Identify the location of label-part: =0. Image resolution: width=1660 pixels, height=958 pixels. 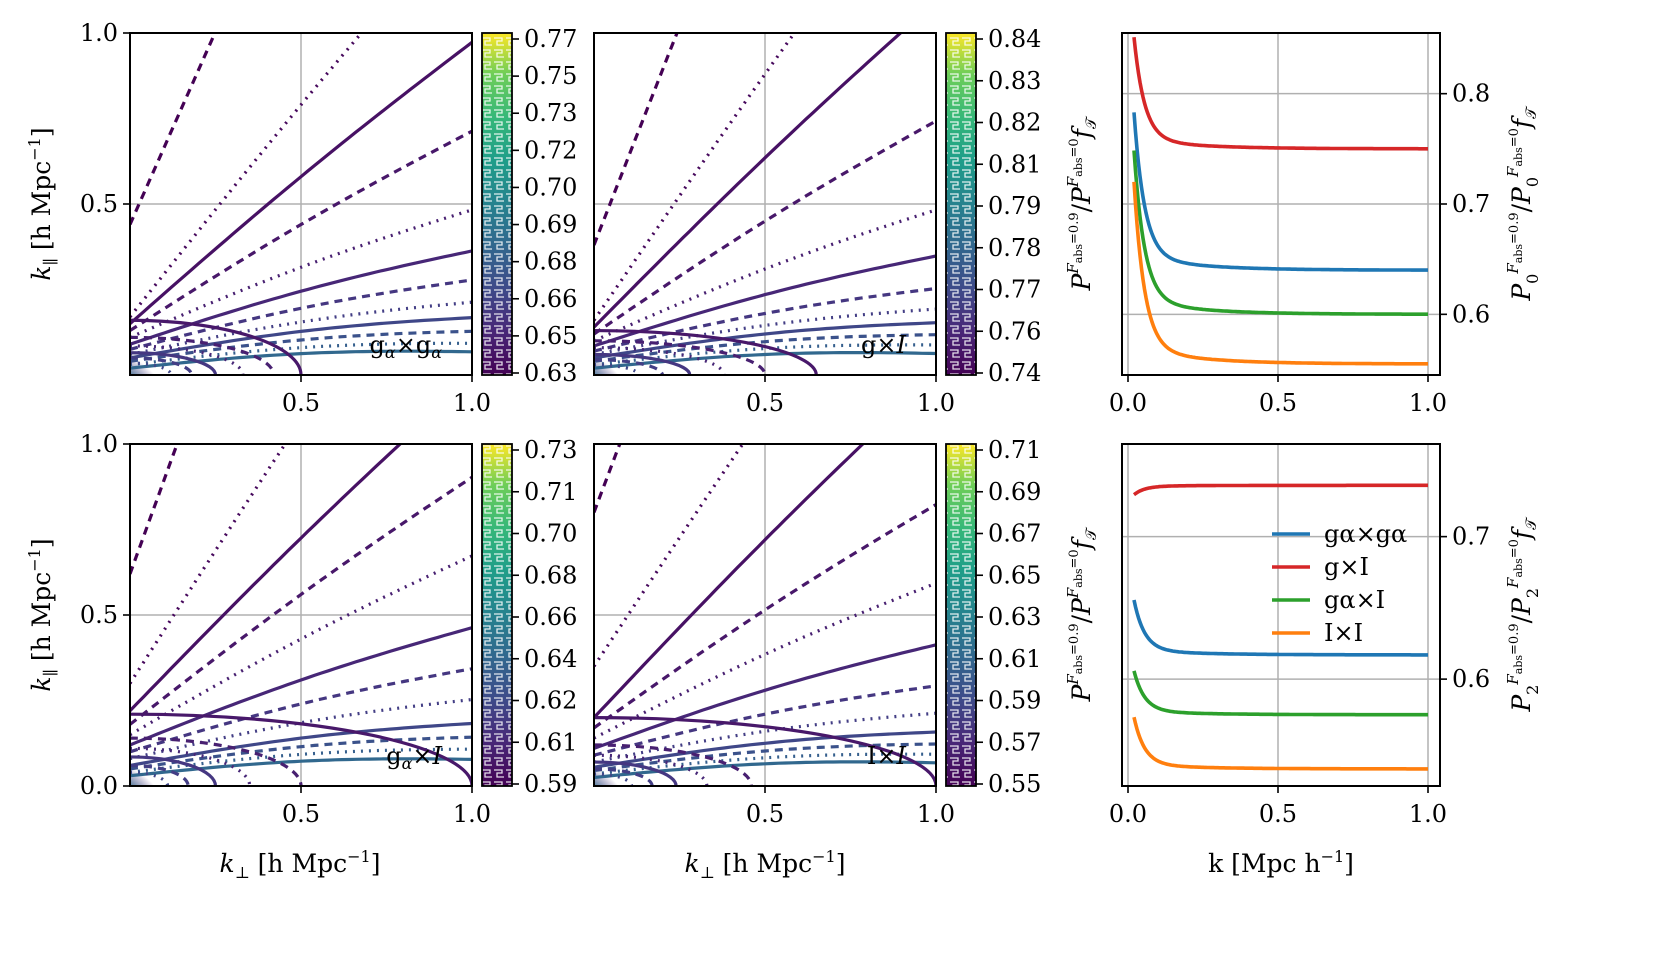
(1074, 558).